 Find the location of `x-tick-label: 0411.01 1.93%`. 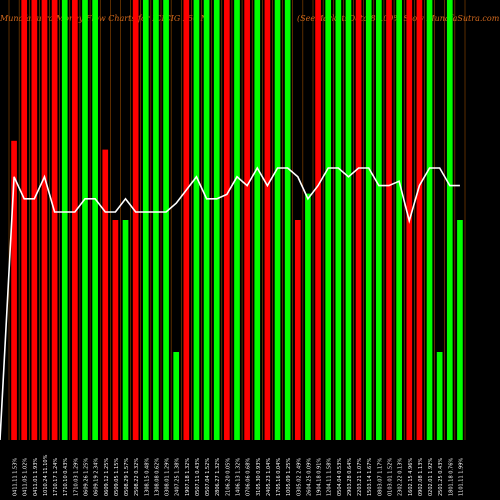

x-tick-label: 0411.01 1.93% is located at coordinates (36, 477).